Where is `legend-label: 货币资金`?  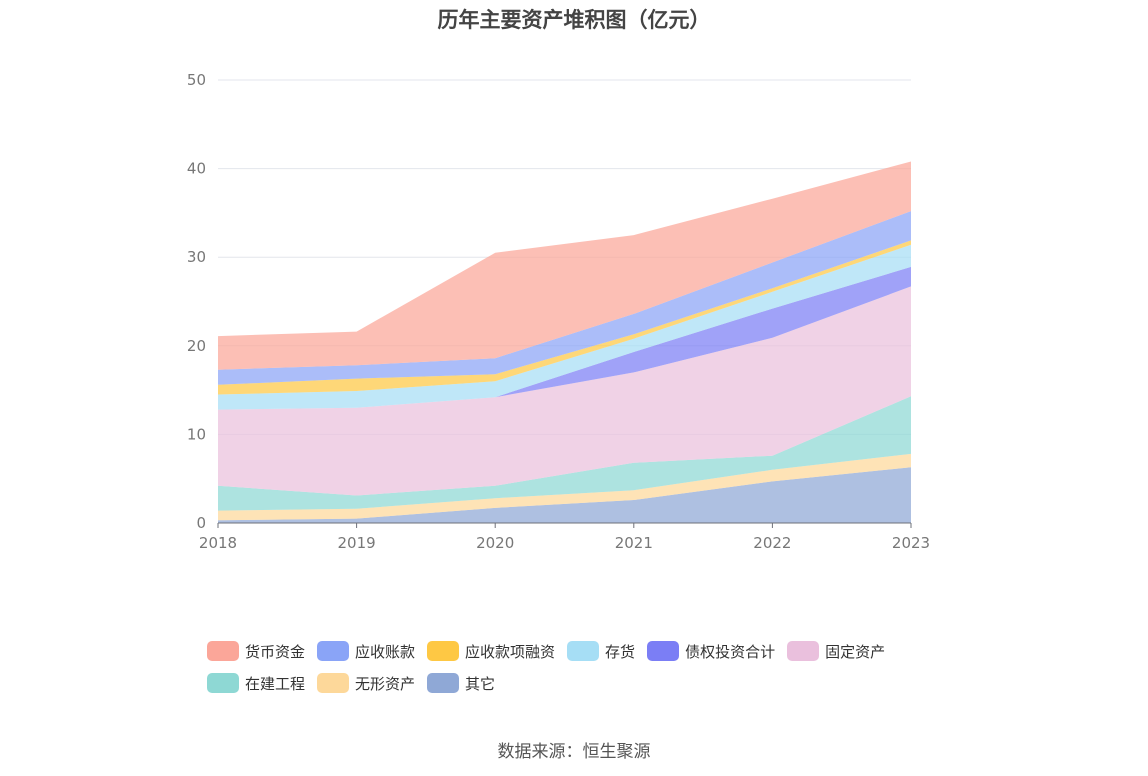
legend-label: 货币资金 is located at coordinates (275, 651).